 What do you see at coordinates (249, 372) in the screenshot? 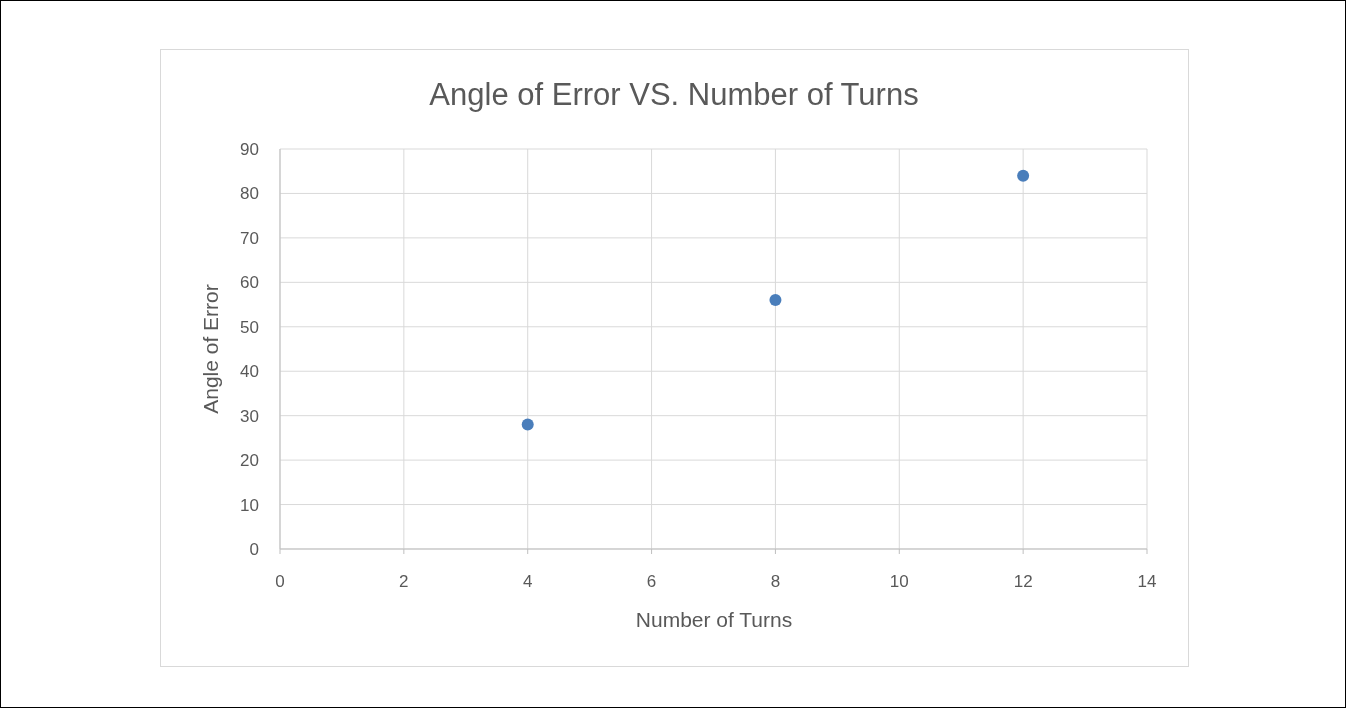
I see `y-tick-label: 40` at bounding box center [249, 372].